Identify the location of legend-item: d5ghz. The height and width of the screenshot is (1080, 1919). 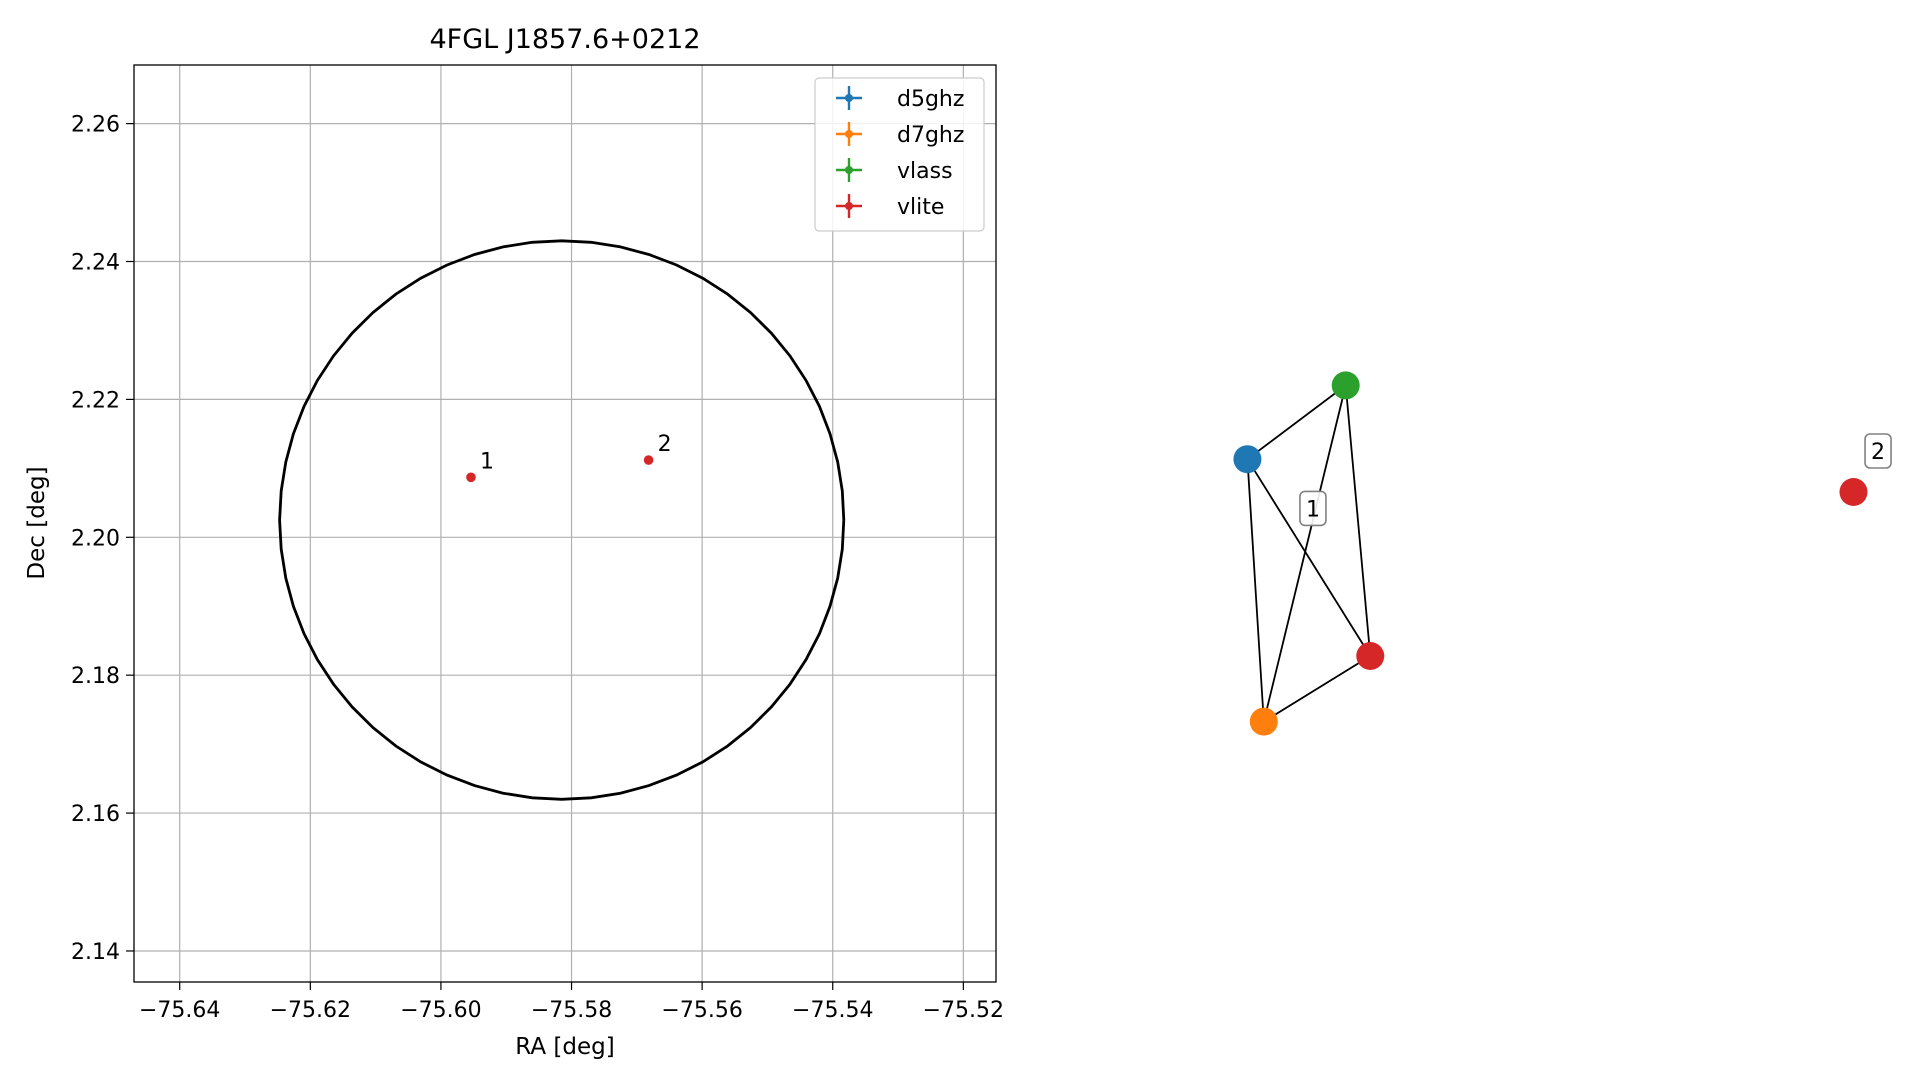
(900, 99).